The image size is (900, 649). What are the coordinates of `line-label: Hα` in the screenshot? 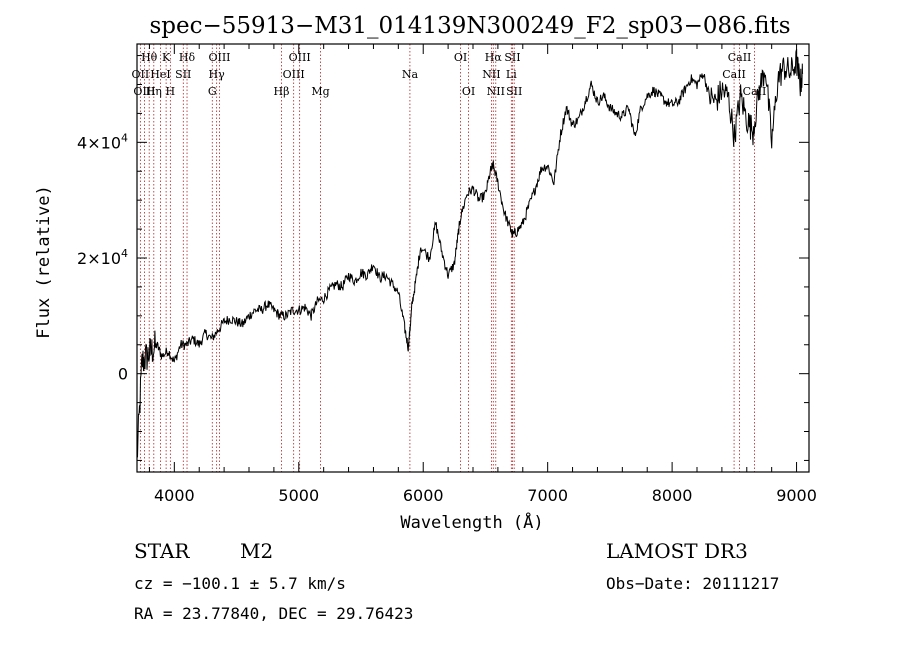 It's located at (494, 57).